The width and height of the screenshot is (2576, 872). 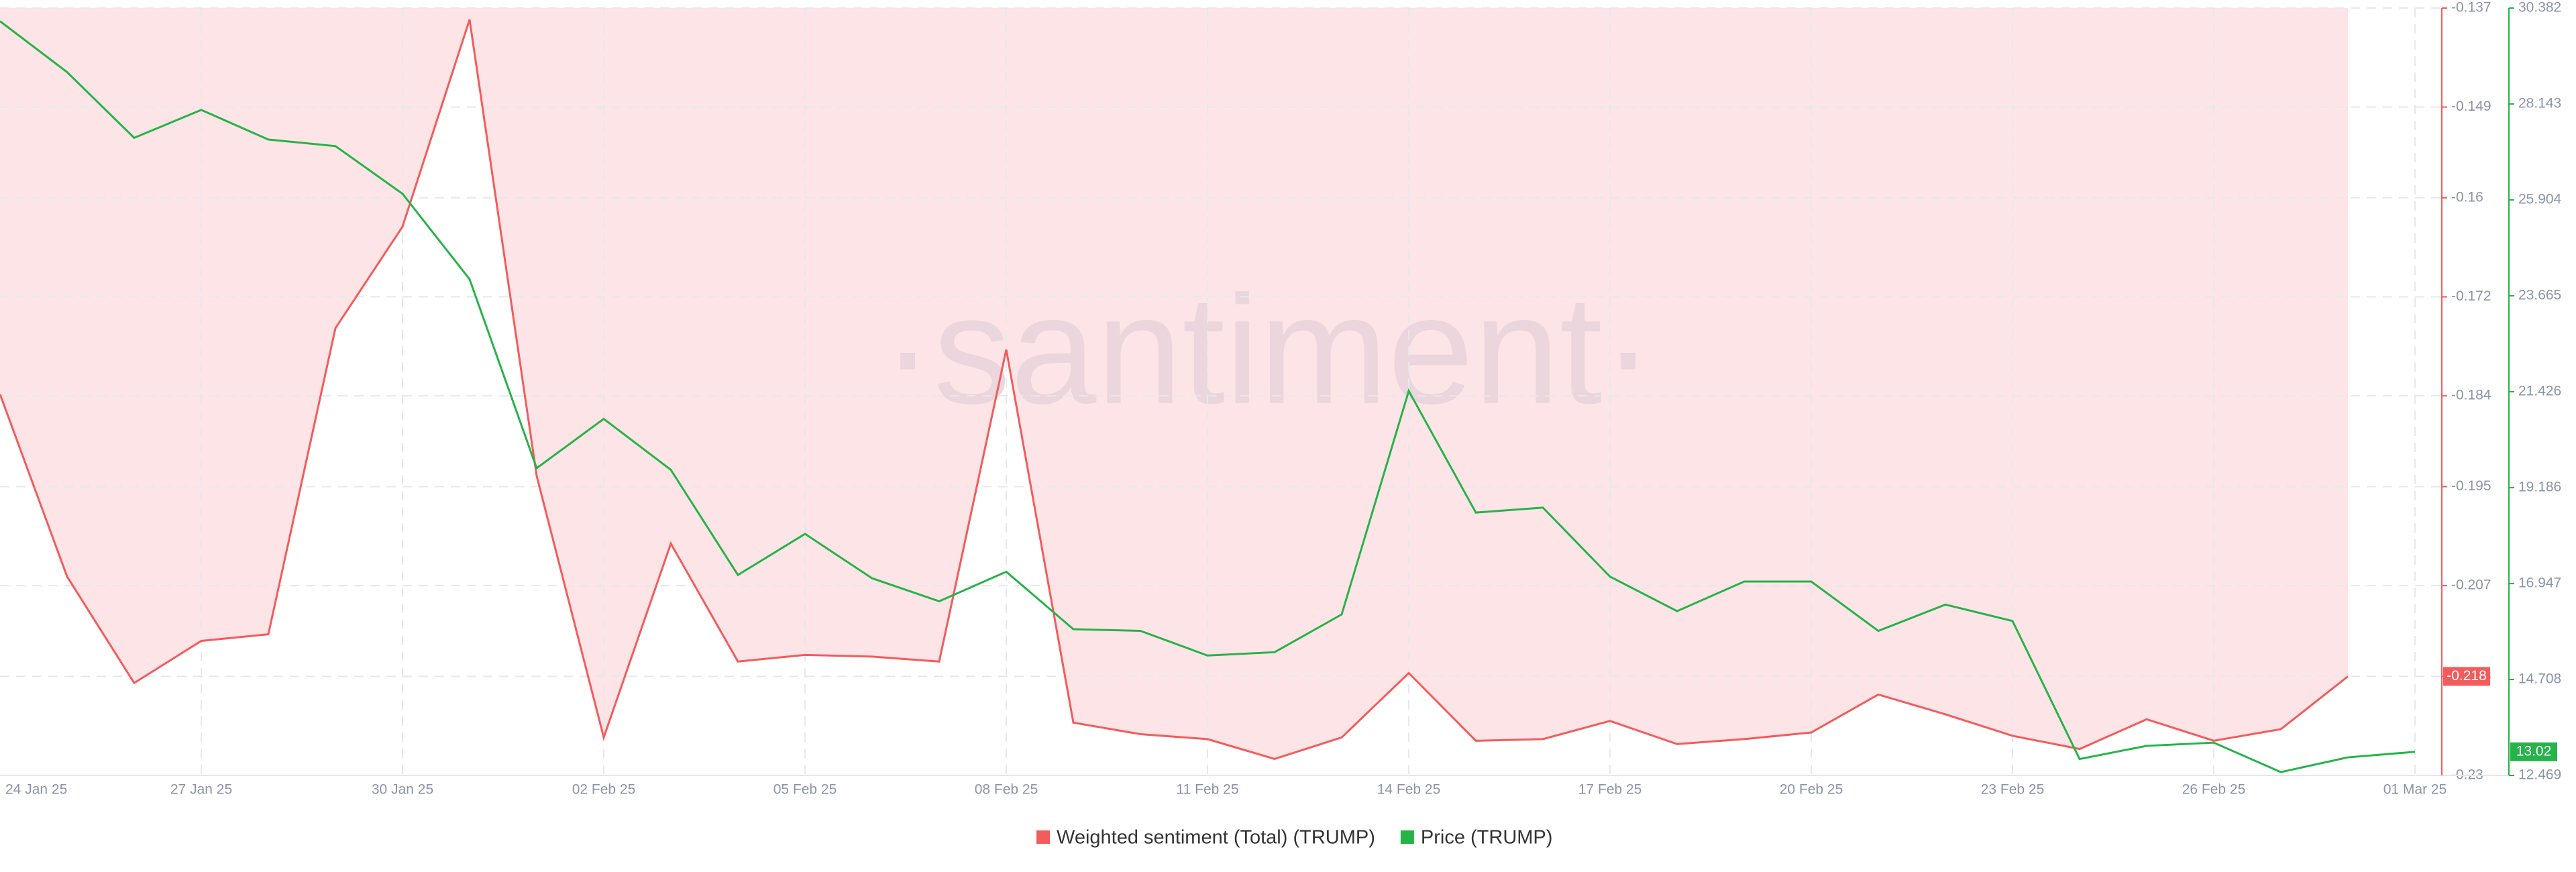 I want to click on y2-tick-label: 30.382, so click(x=2539, y=8).